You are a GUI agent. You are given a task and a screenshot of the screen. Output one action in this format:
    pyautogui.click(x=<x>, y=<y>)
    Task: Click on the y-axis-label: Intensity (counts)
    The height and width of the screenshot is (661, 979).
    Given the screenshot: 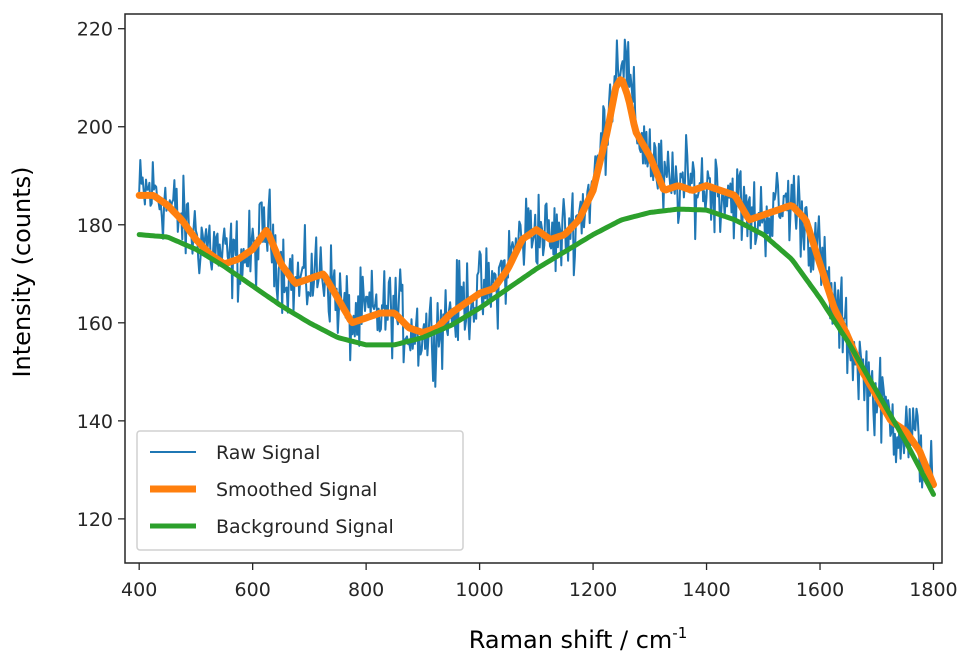 What is the action you would take?
    pyautogui.click(x=22, y=271)
    